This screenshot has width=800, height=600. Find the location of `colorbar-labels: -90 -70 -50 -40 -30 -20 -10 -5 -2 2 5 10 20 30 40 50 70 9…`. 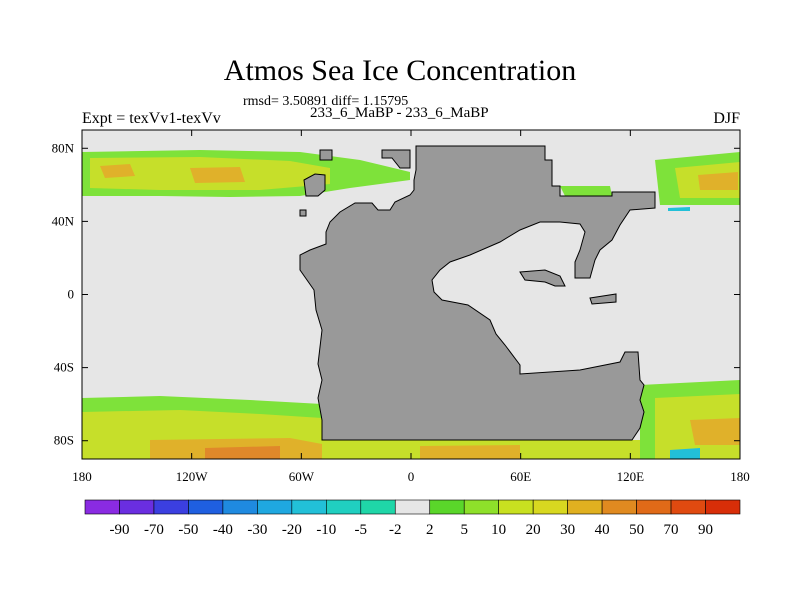

colorbar-labels: -90 -70 -50 -40 -30 -20 -10 -5 -2 2 5 10 20 30 40 50 70 9… is located at coordinates (411, 530).